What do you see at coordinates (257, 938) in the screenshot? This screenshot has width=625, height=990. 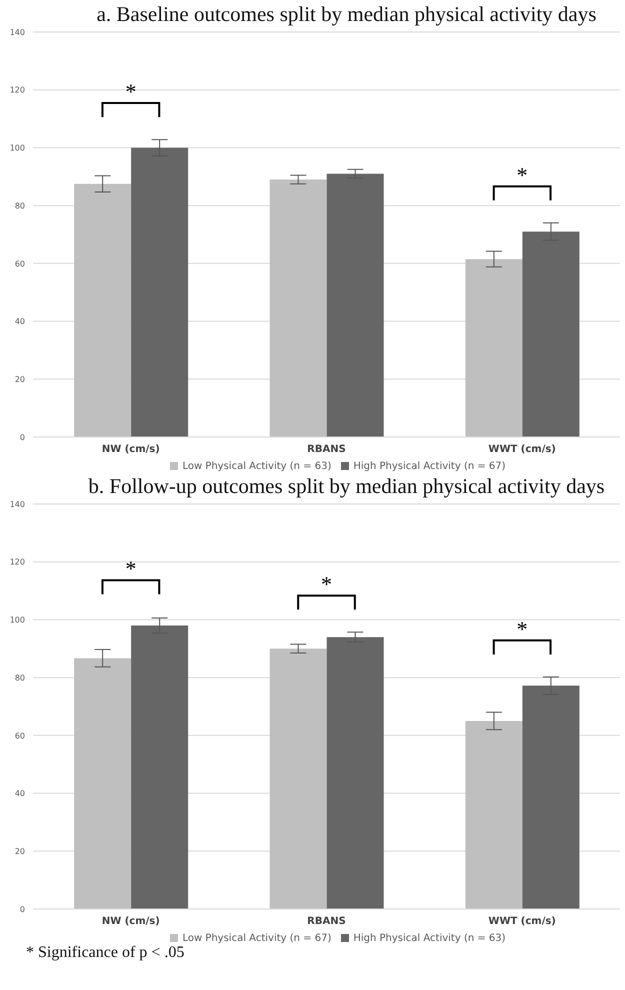 I see `legend-label: Low Physical Activity (n = 67)` at bounding box center [257, 938].